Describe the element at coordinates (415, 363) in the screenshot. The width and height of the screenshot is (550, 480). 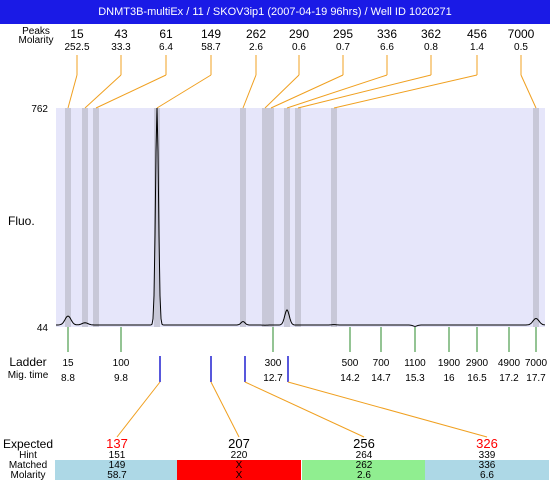
I see `ladder-size-label: 1100` at that location.